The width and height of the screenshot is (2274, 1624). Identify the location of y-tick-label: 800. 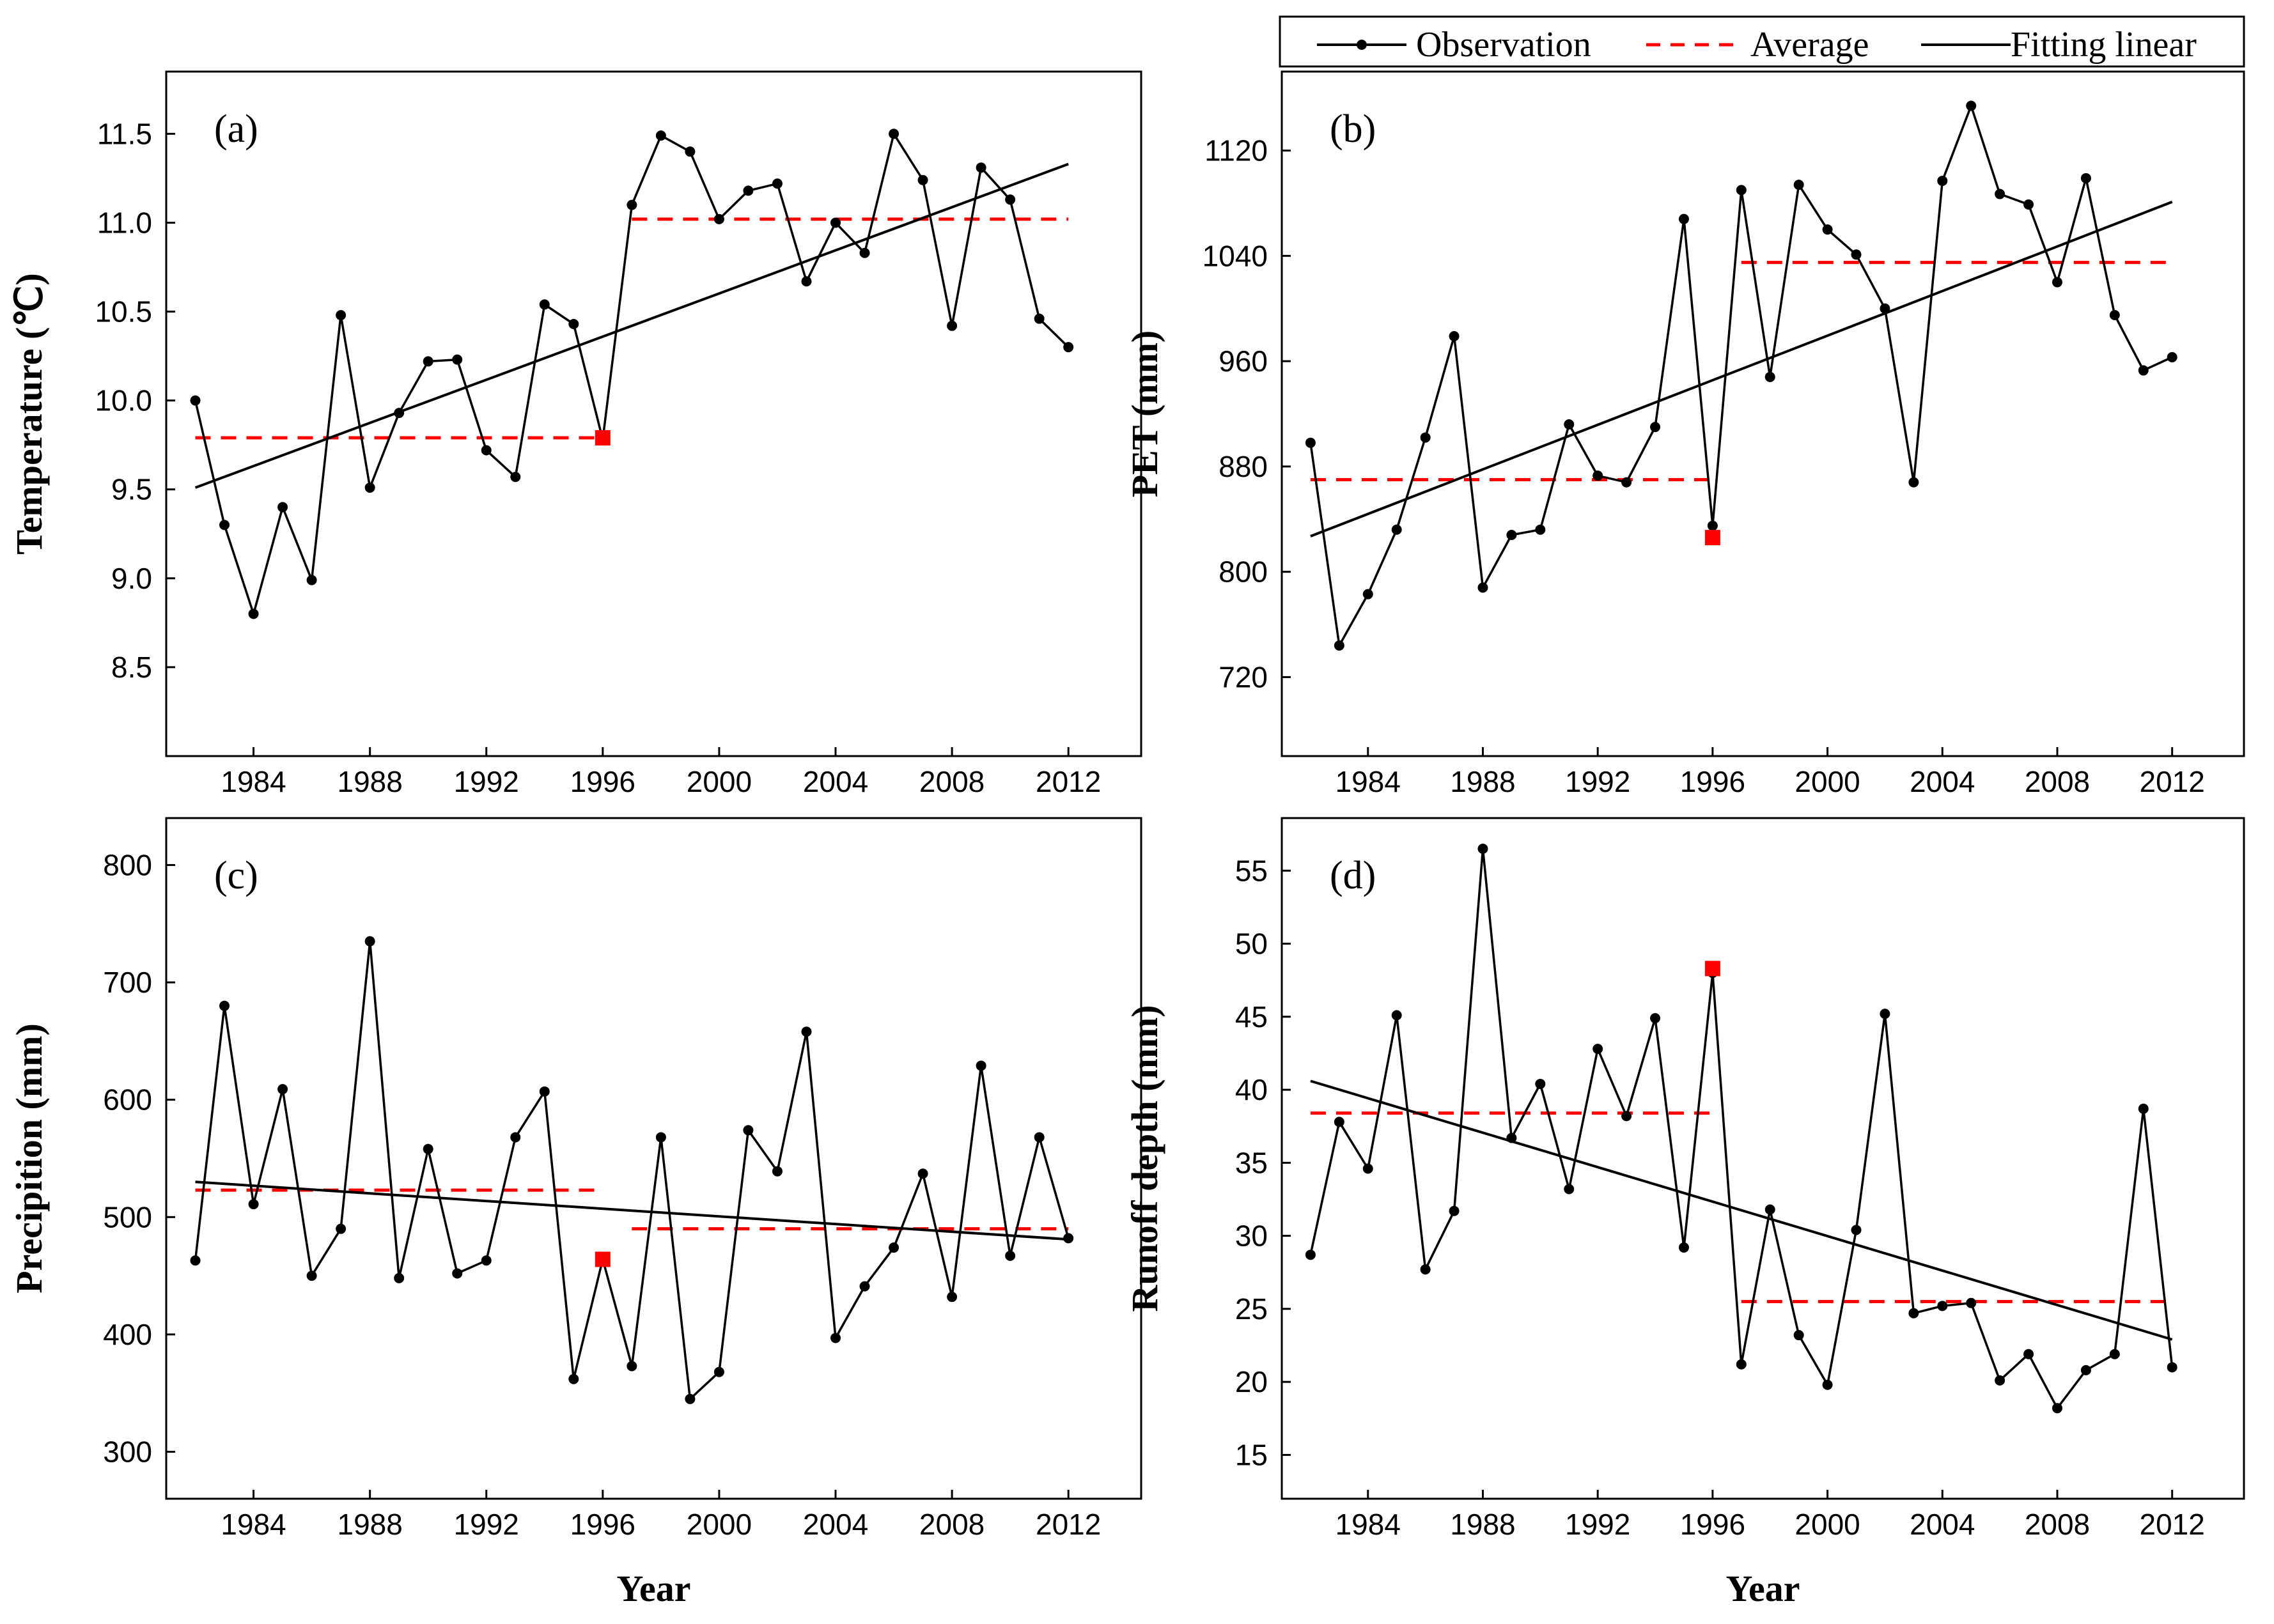
(127, 864).